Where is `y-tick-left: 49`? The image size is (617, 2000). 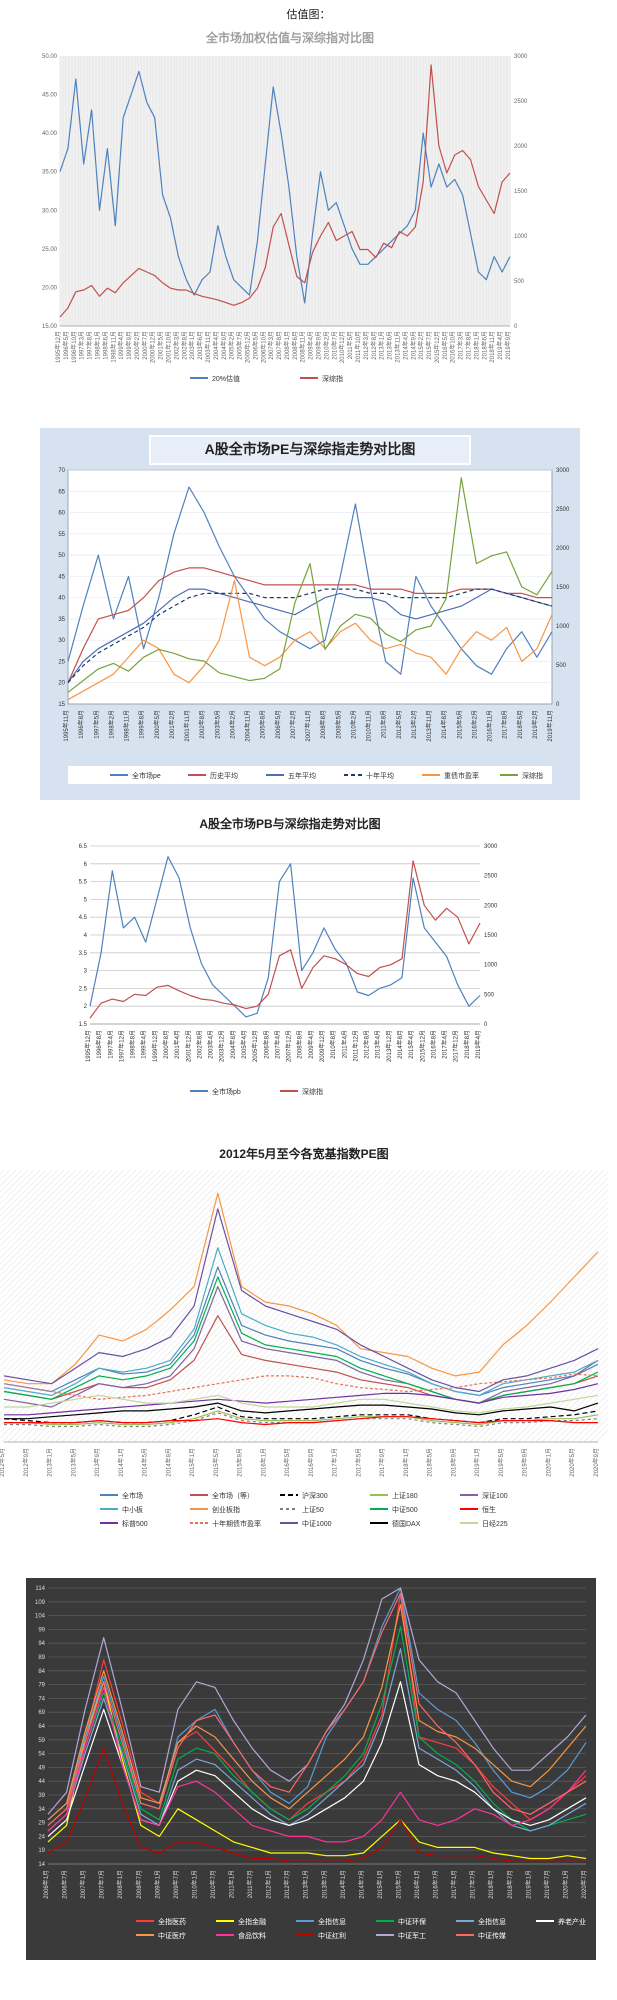
y-tick-left: 49 is located at coordinates (41, 1768).